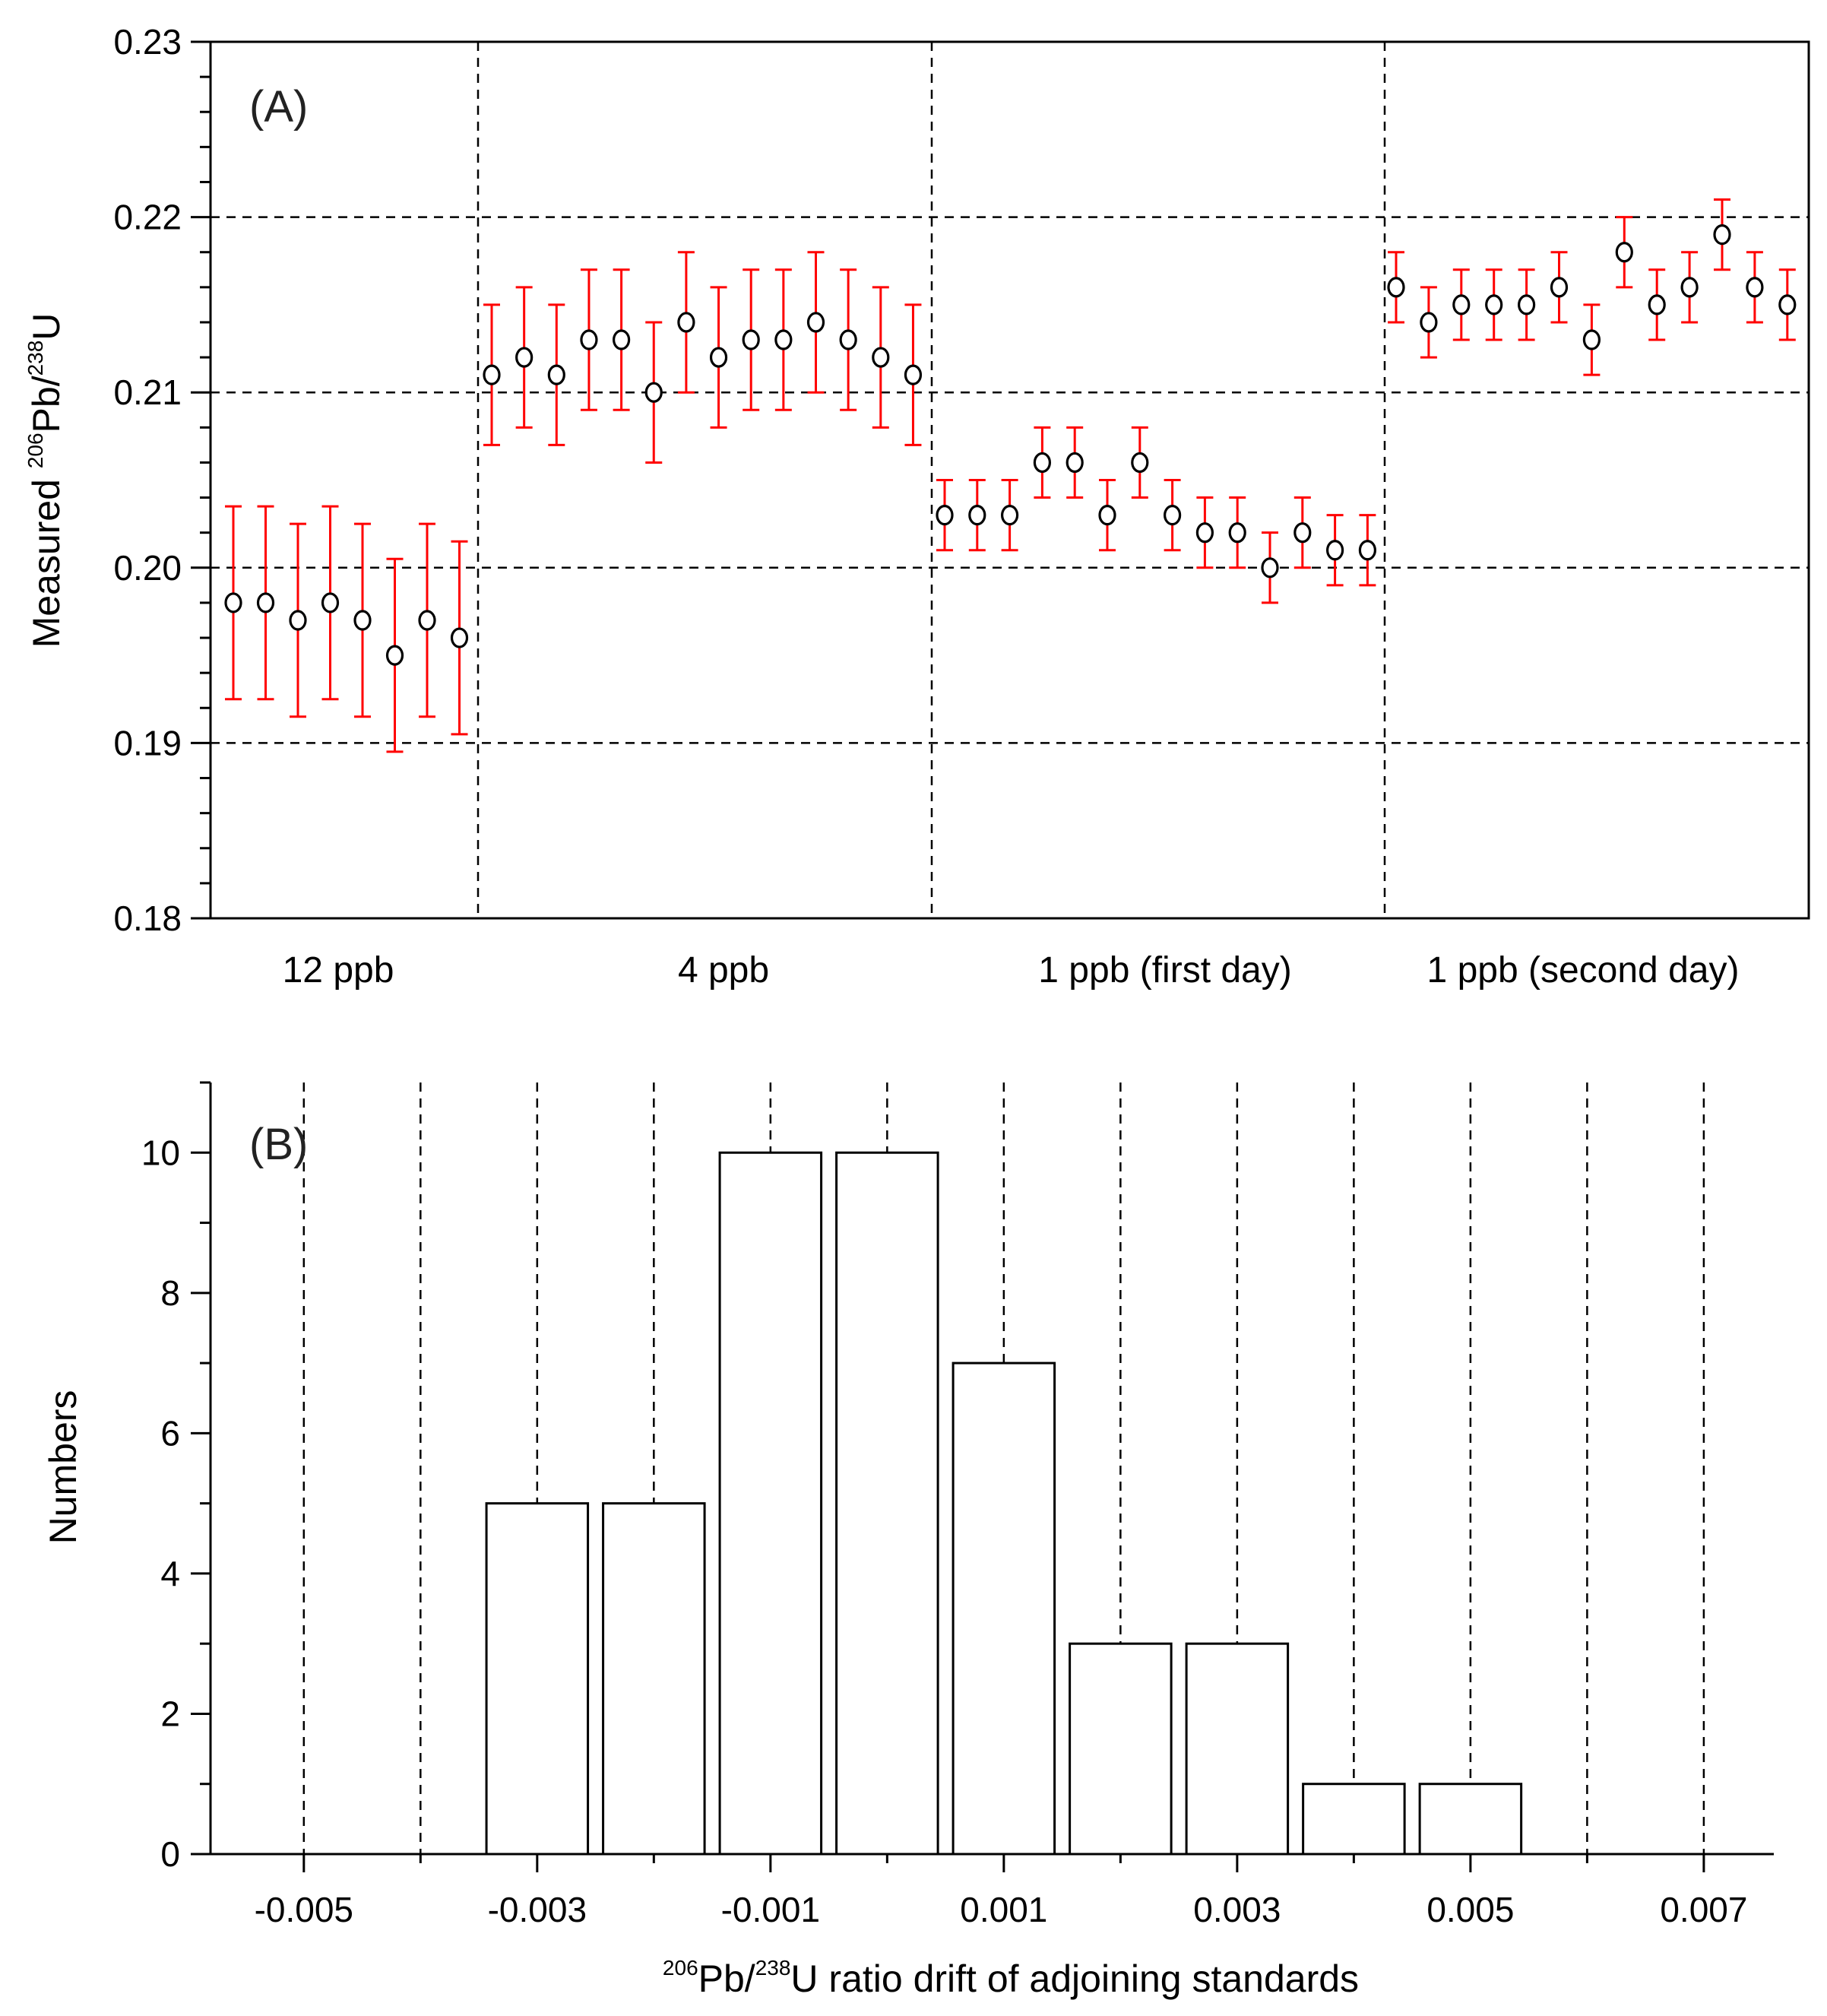  What do you see at coordinates (170, 1854) in the screenshot?
I see `y-tick-label: 0` at bounding box center [170, 1854].